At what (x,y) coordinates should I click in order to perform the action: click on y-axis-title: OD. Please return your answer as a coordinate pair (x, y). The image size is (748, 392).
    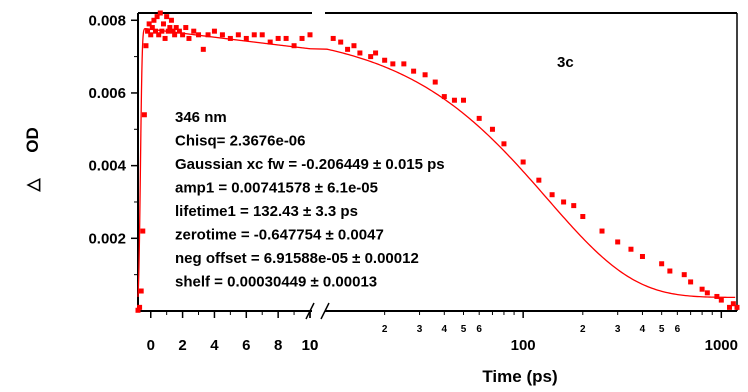
    Looking at the image, I should click on (32, 140).